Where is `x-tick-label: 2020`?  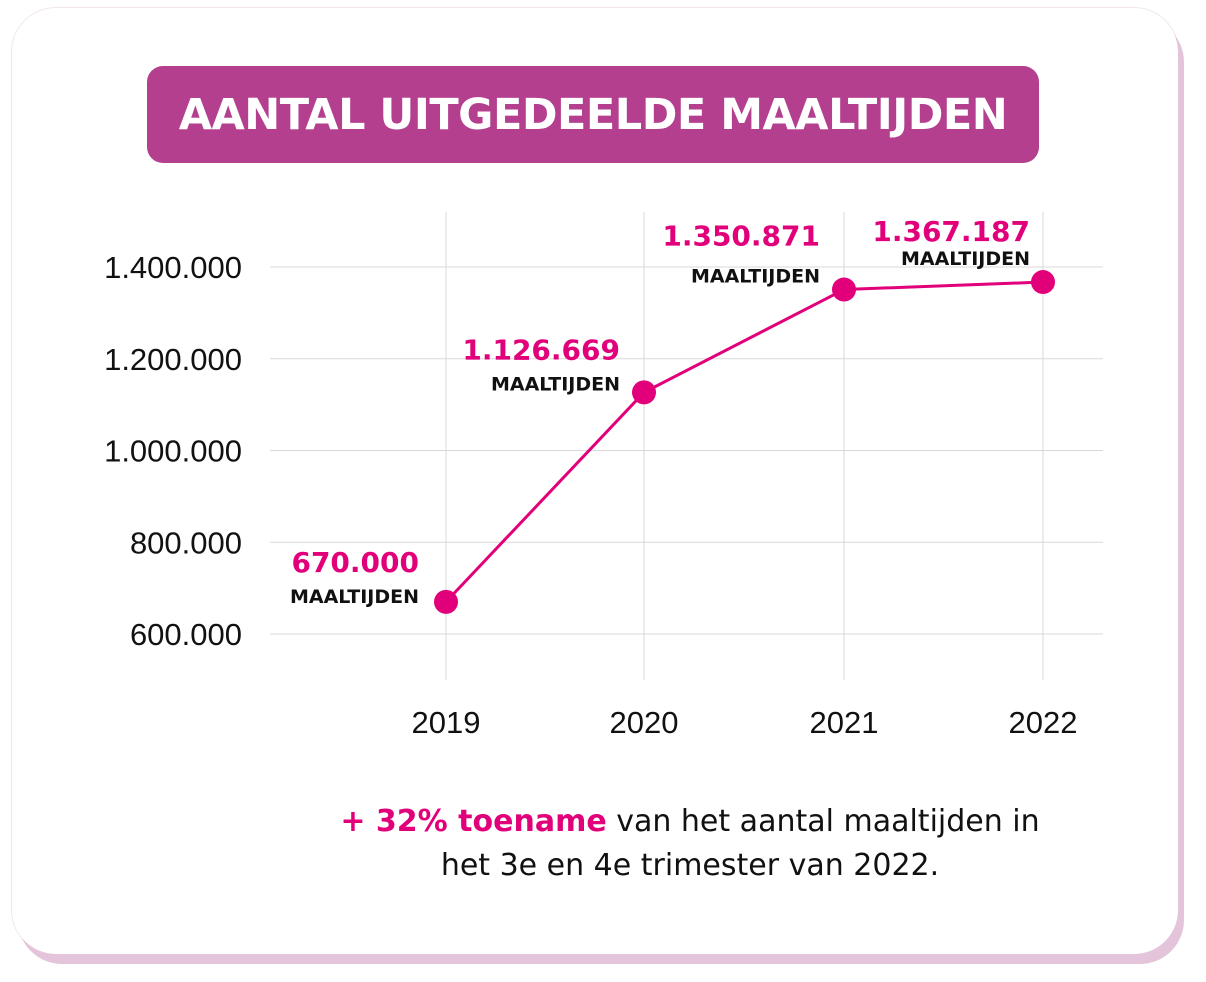 x-tick-label: 2020 is located at coordinates (644, 722).